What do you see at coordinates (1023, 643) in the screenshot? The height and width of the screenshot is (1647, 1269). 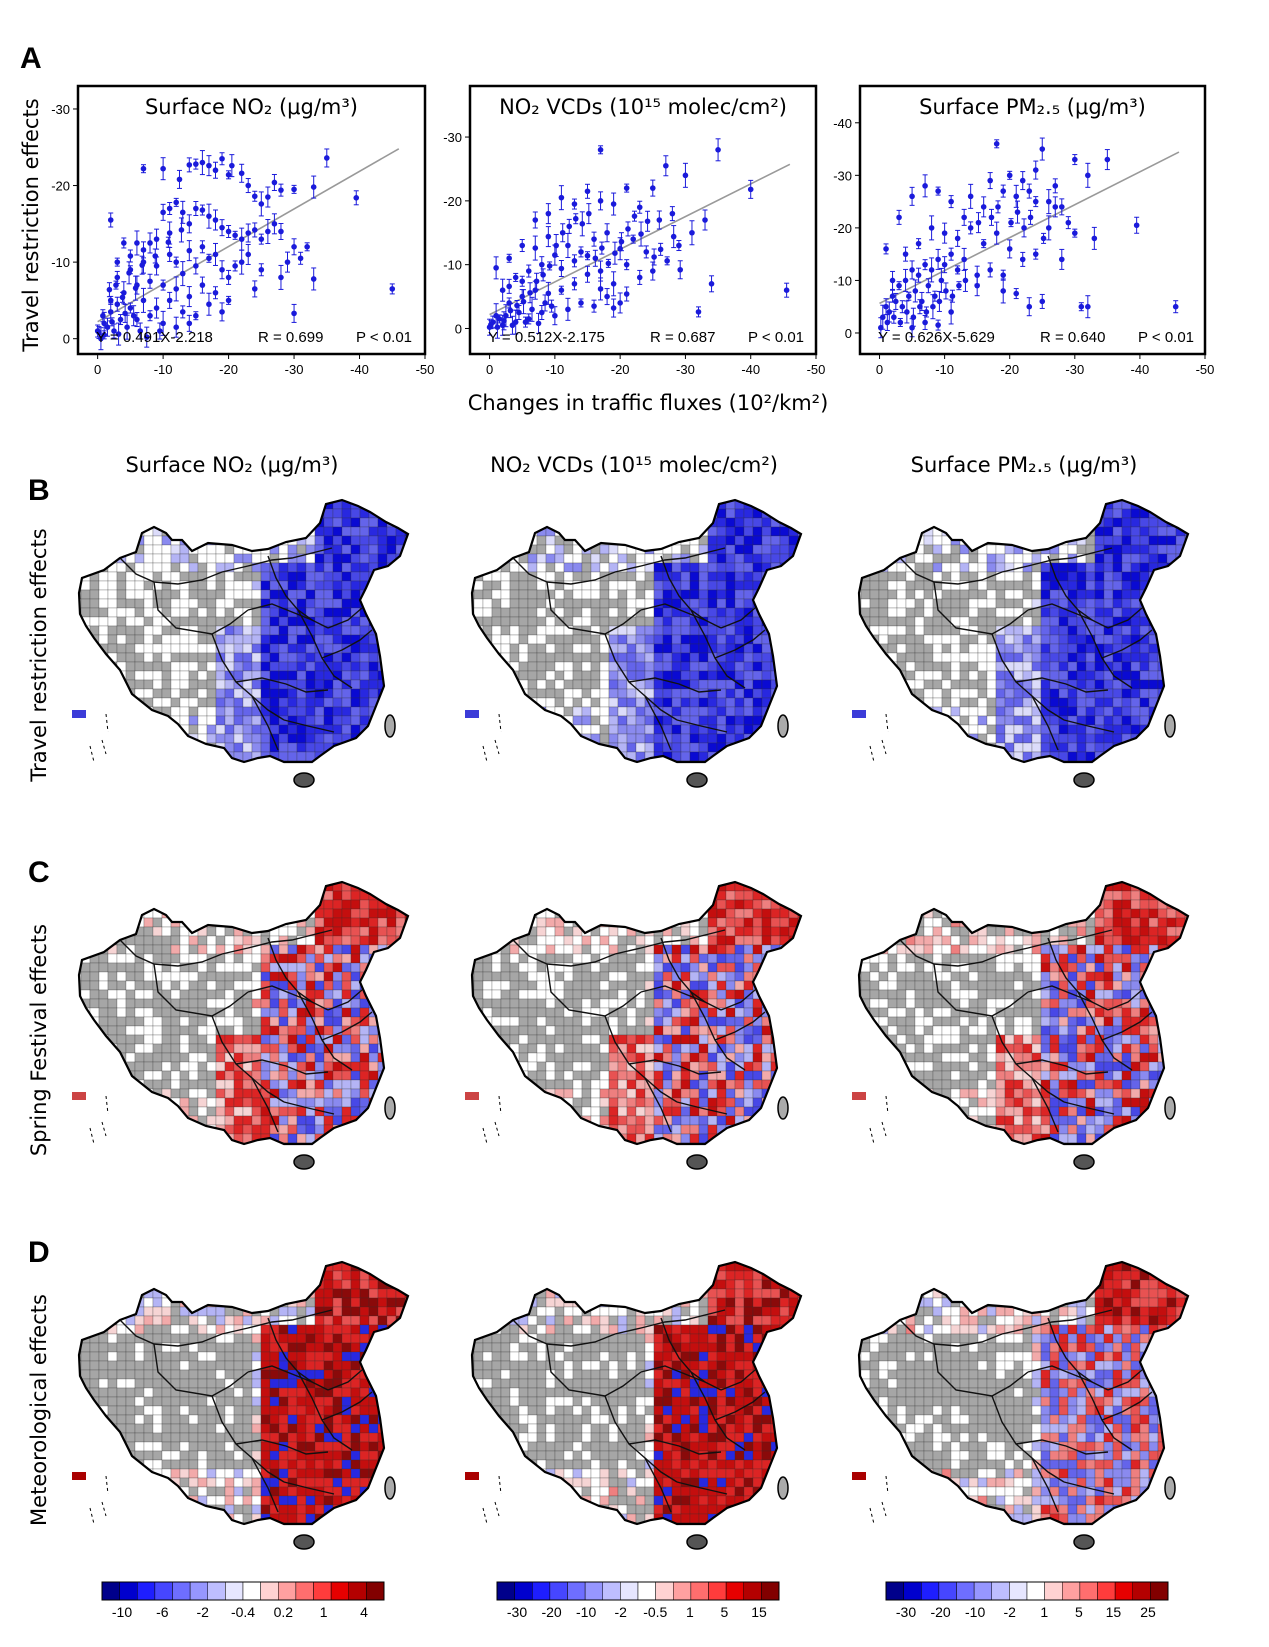 I see `china-map` at bounding box center [1023, 643].